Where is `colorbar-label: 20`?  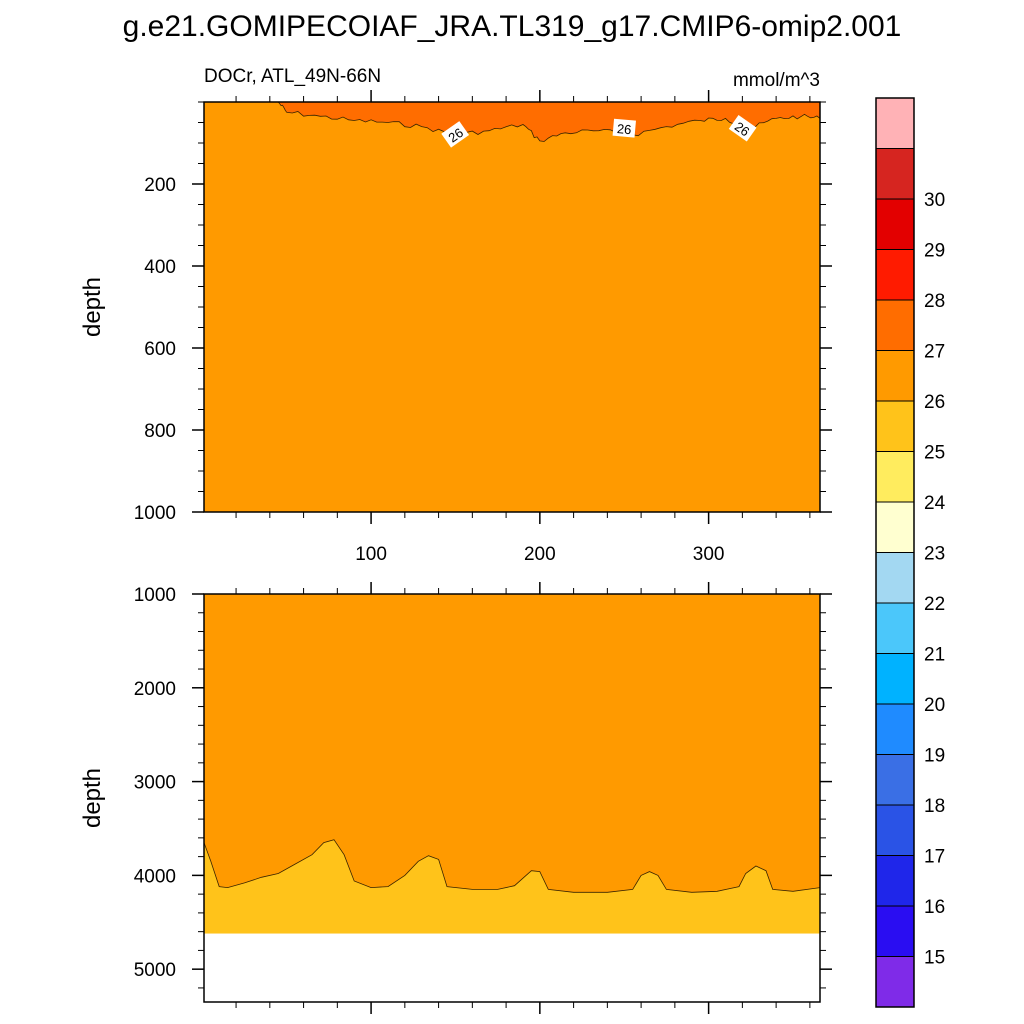
colorbar-label: 20 is located at coordinates (934, 705).